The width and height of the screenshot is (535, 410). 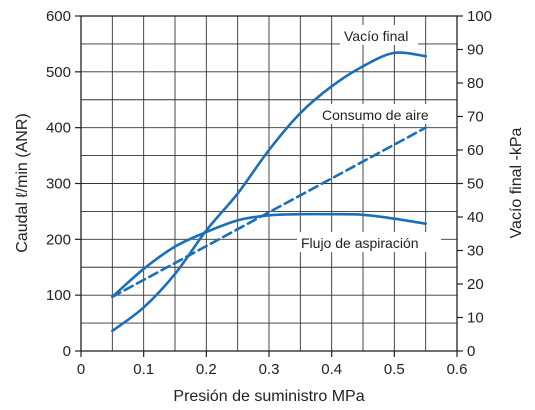 What do you see at coordinates (58, 16) in the screenshot?
I see `y-tick-label: 600` at bounding box center [58, 16].